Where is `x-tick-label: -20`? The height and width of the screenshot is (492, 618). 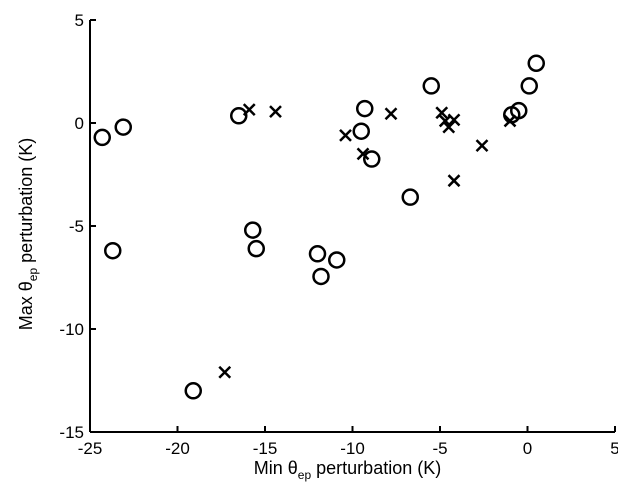 x-tick-label: -20 is located at coordinates (177, 448).